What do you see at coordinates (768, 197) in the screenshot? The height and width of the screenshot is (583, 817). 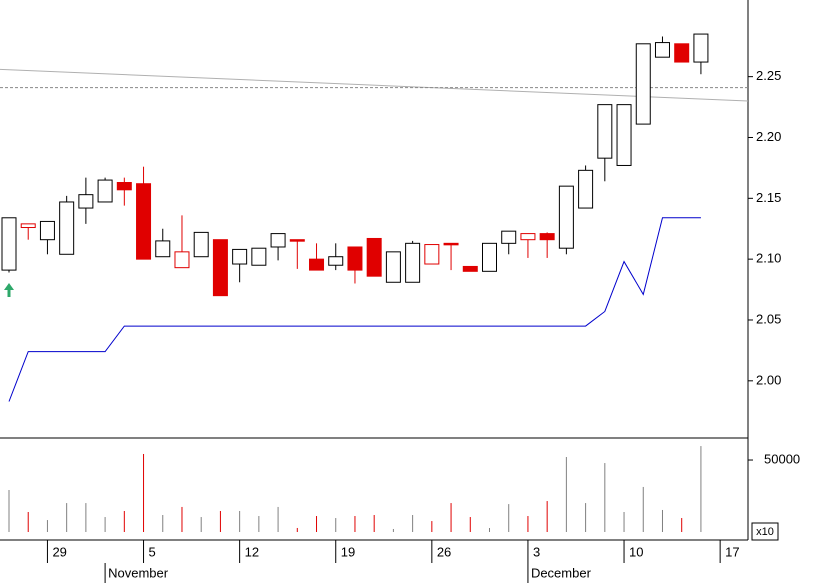 I see `y-tick-label: 2.15` at bounding box center [768, 197].